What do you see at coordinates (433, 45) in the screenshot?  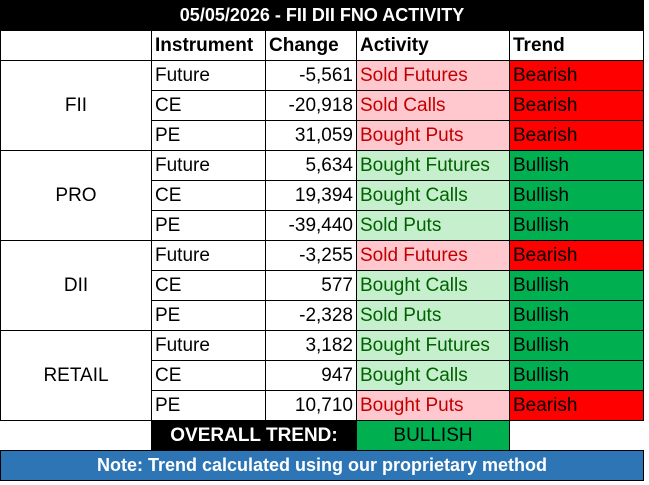 I see `activity-header: Activity` at bounding box center [433, 45].